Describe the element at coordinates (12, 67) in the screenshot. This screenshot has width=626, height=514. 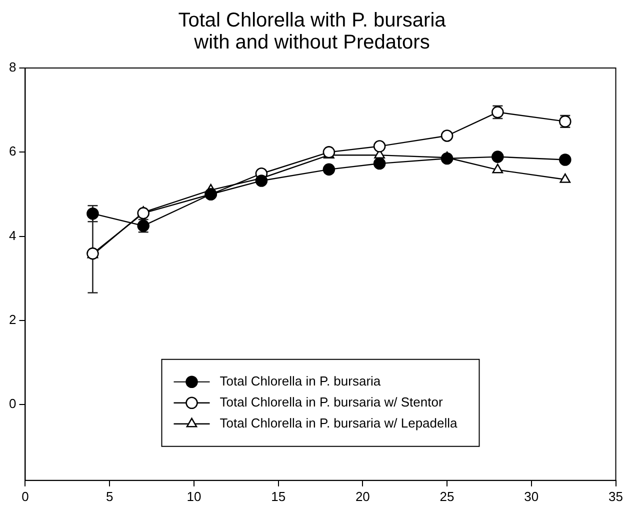
I see `y-tick-label: 8` at that location.